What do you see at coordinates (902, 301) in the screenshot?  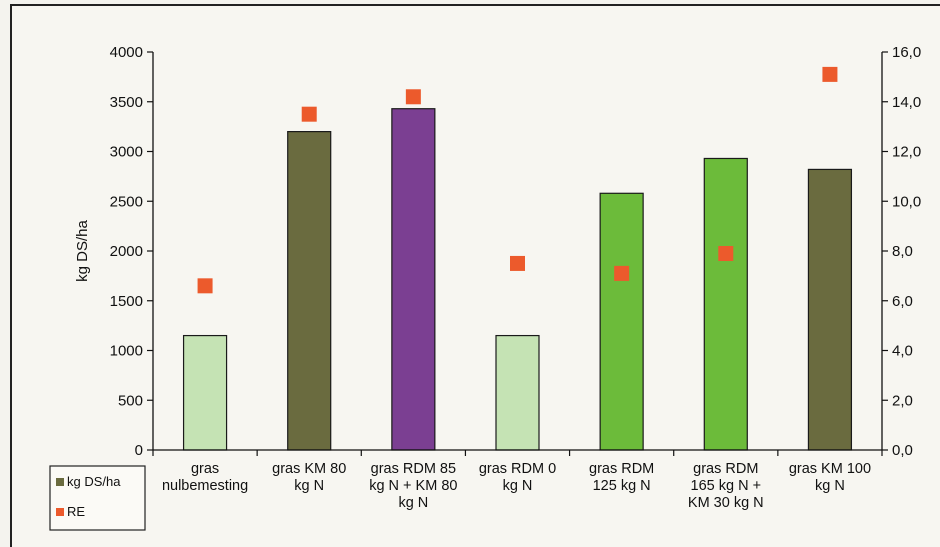 I see `y-tick-label-right: 6,0` at bounding box center [902, 301].